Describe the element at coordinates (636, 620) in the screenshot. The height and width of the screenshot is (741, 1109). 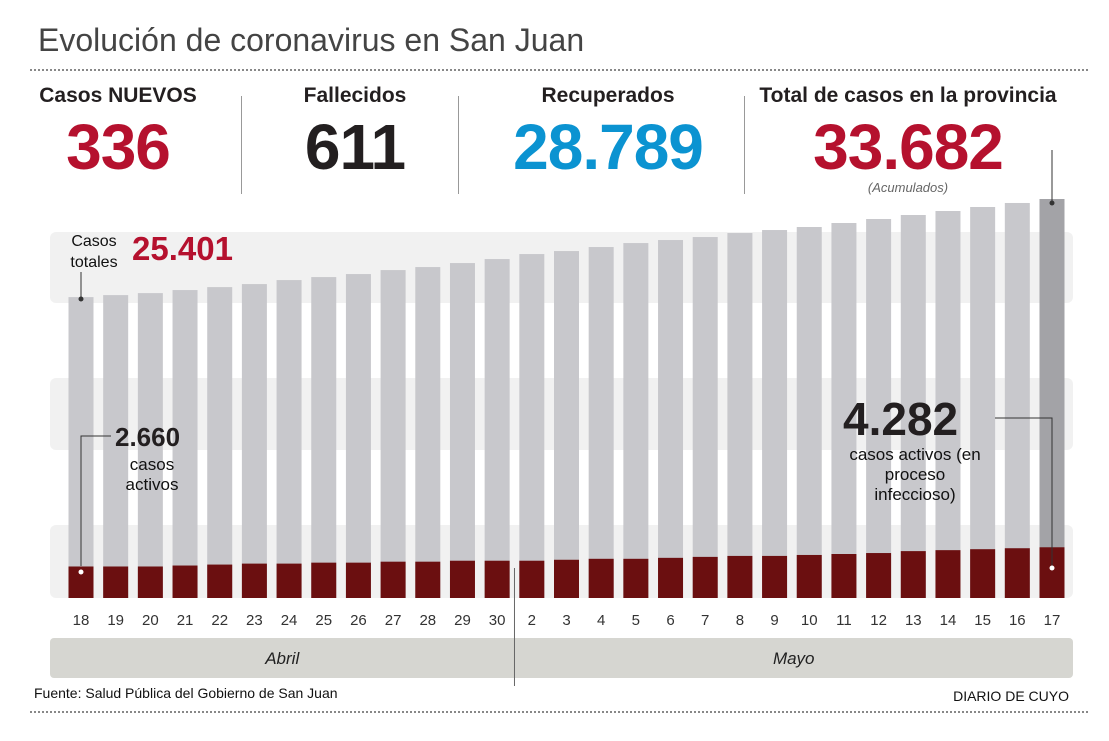
I see `x-tick-label: 5` at that location.